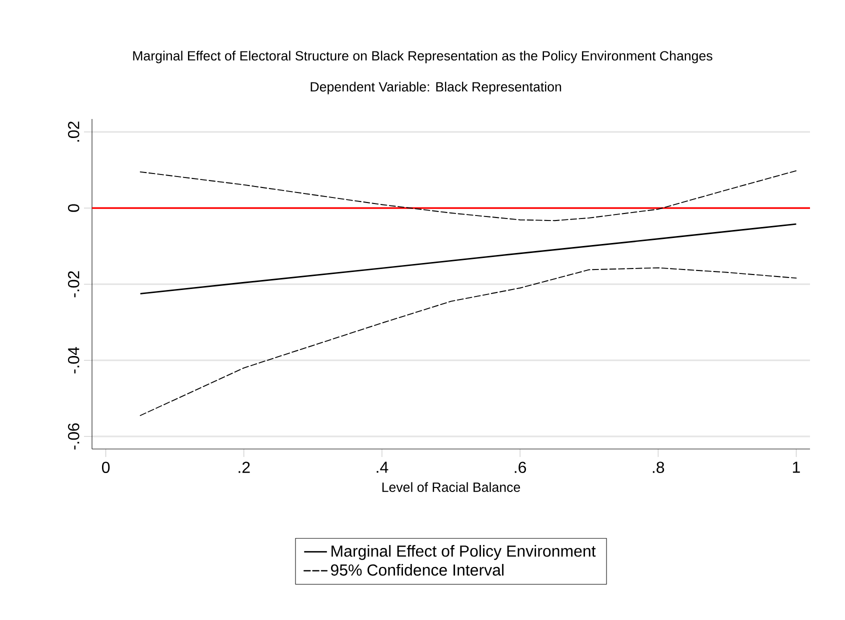 This screenshot has width=845, height=620. What do you see at coordinates (74, 284) in the screenshot?
I see `y-tick-label: -.02` at bounding box center [74, 284].